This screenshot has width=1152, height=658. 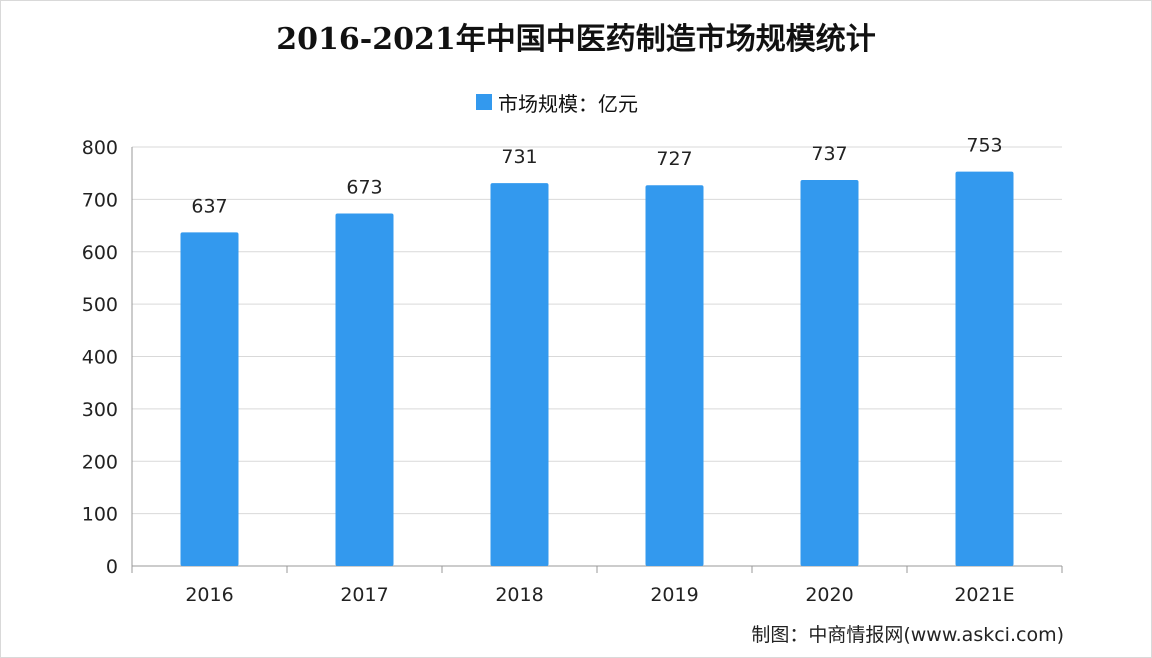 What do you see at coordinates (674, 595) in the screenshot?
I see `x-category-label: 2019` at bounding box center [674, 595].